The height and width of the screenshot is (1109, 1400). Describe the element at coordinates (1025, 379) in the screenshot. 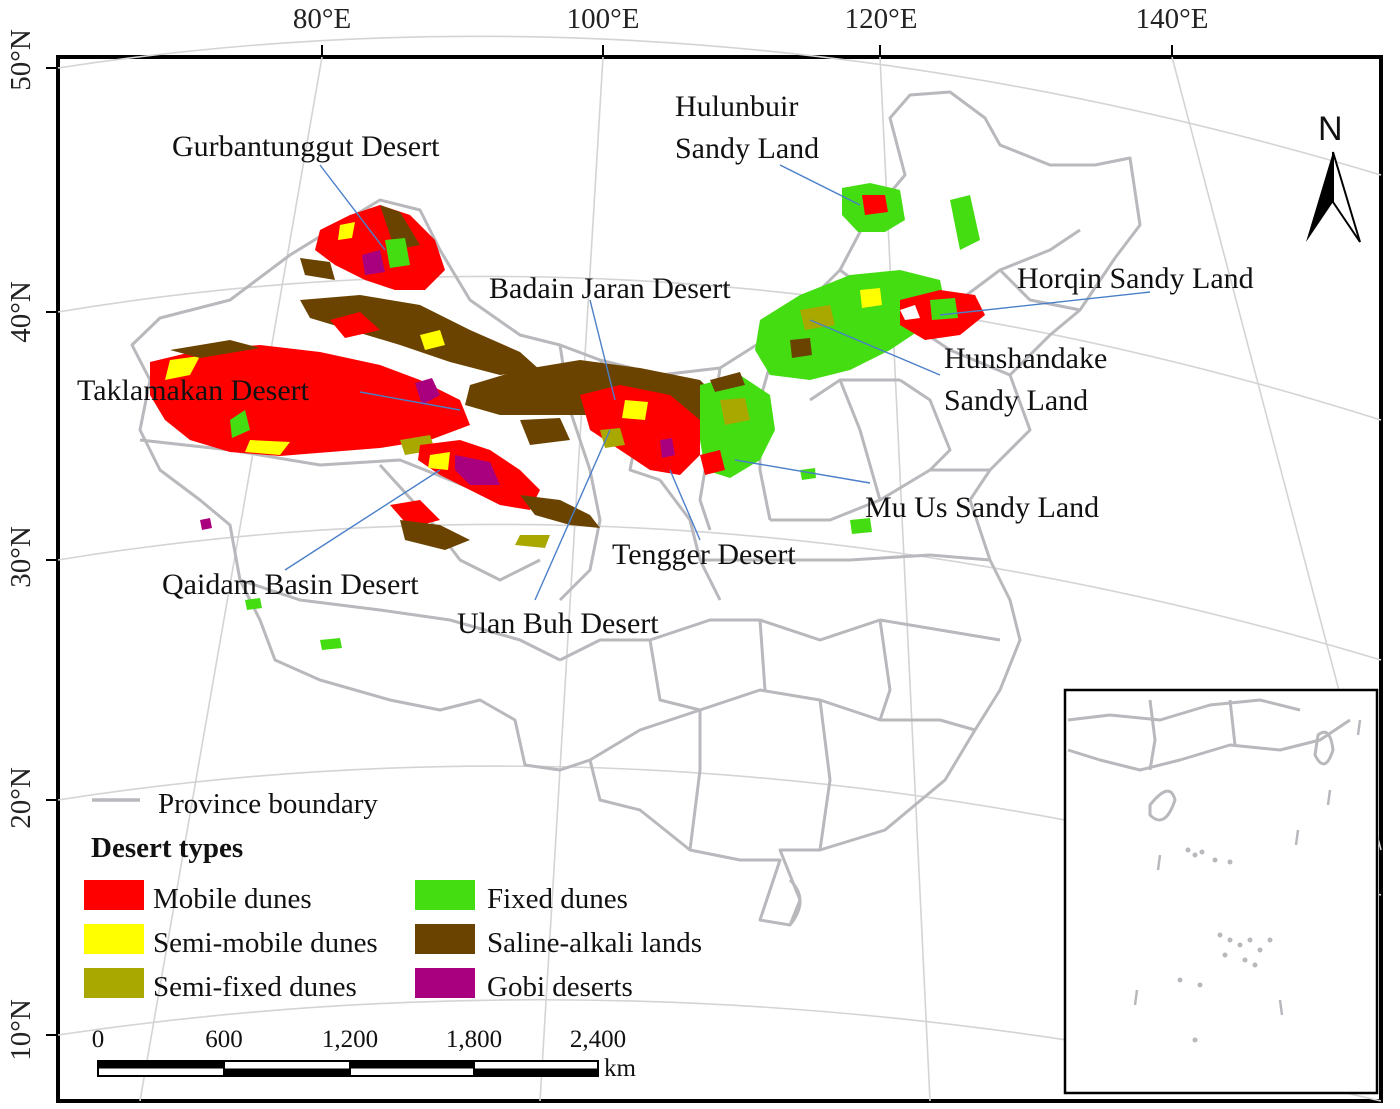

I see `desert-label: Hunshandake Sandy Land` at that location.